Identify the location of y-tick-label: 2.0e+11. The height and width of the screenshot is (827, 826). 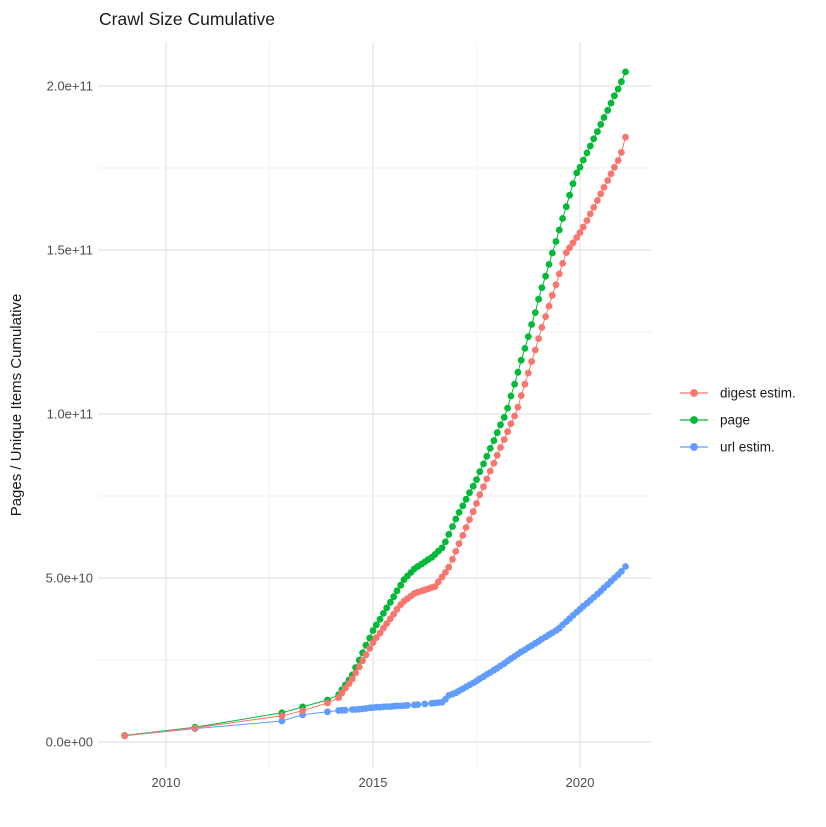
(70, 86).